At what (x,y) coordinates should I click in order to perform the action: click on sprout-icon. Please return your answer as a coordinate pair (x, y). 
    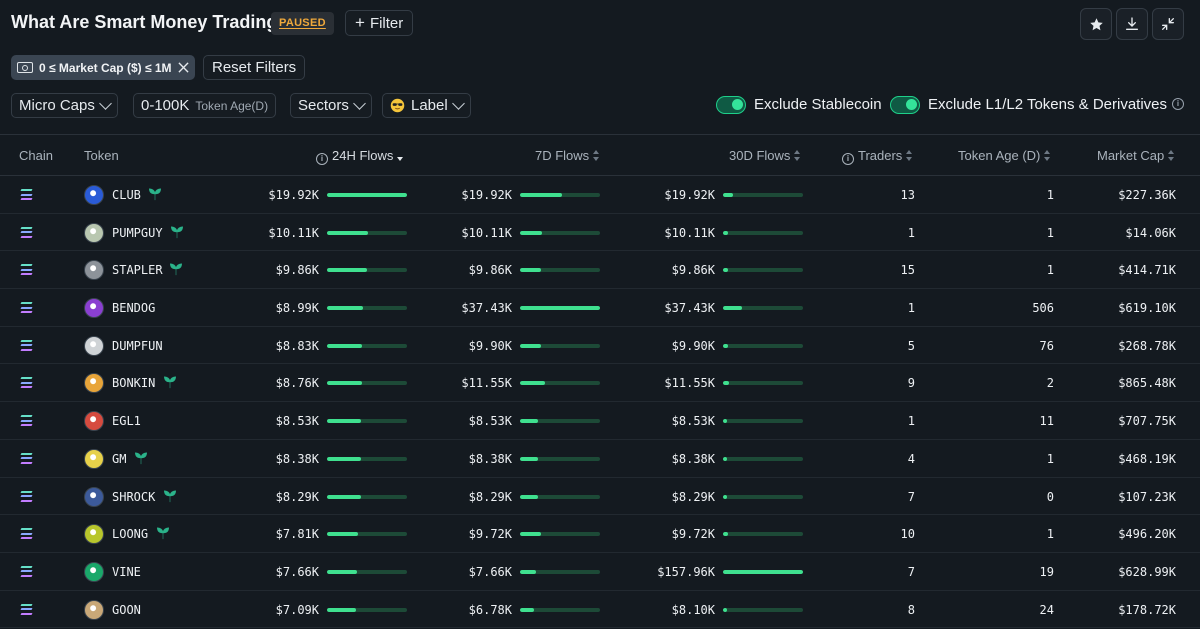
    Looking at the image, I should click on (176, 269).